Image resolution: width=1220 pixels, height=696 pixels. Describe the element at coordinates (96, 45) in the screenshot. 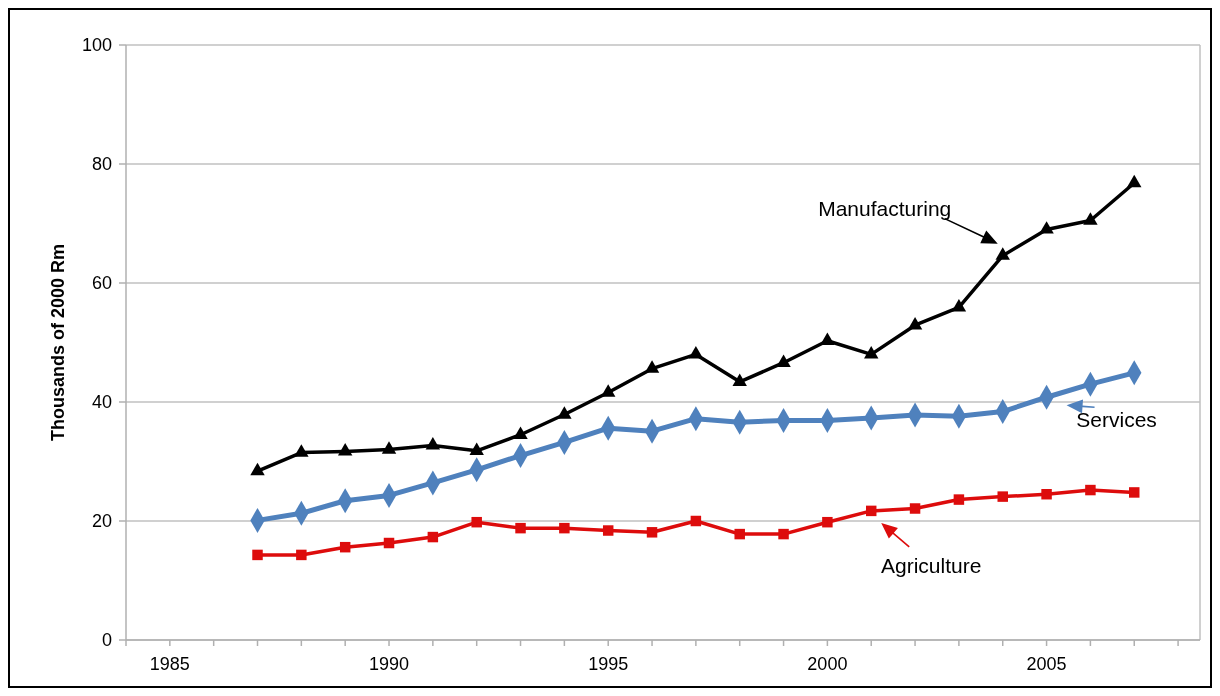

I see `y-tick-label: 100` at that location.